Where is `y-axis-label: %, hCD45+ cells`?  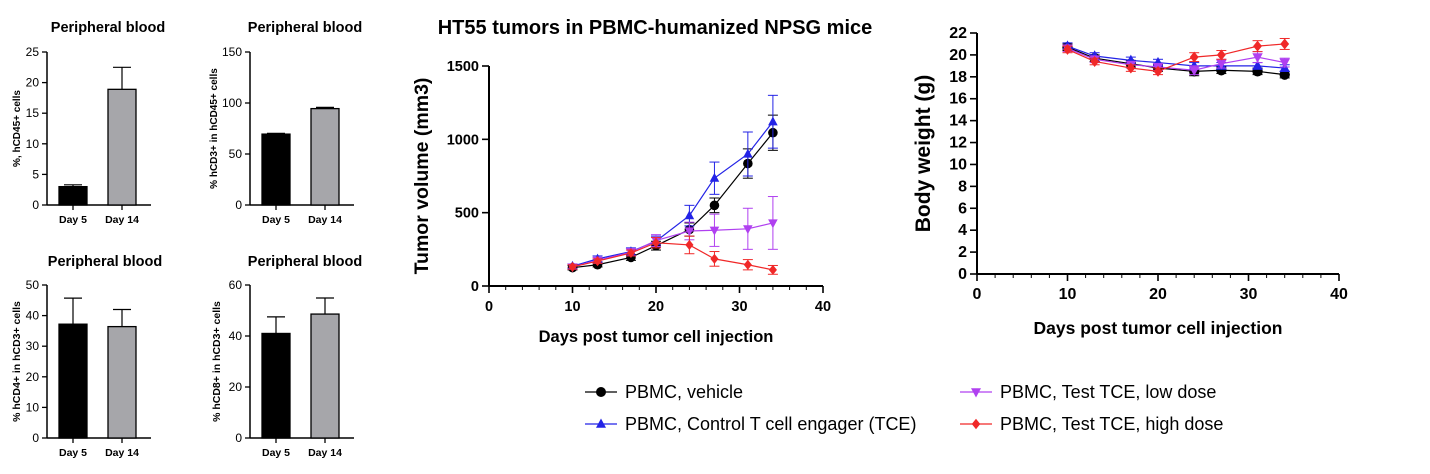
y-axis-label: %, hCD45+ cells is located at coordinates (17, 128).